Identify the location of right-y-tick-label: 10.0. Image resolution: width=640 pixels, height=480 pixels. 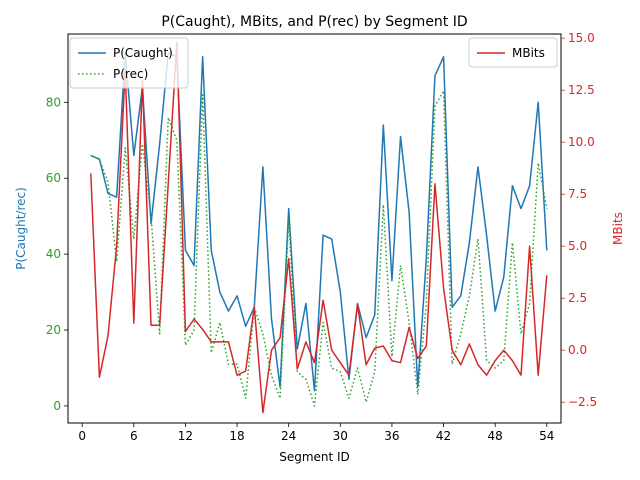
(581, 142).